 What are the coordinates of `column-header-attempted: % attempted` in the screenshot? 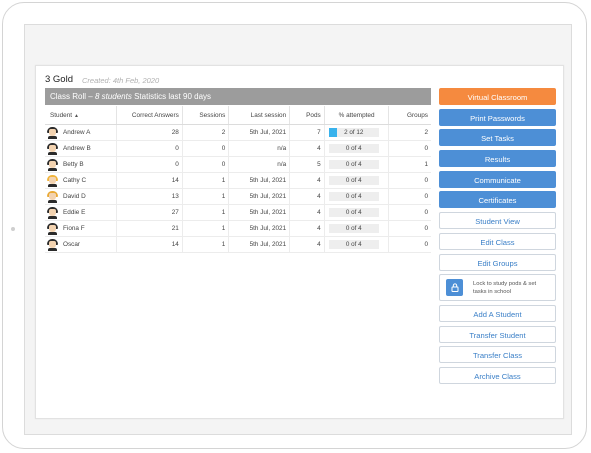 It's located at (356, 115).